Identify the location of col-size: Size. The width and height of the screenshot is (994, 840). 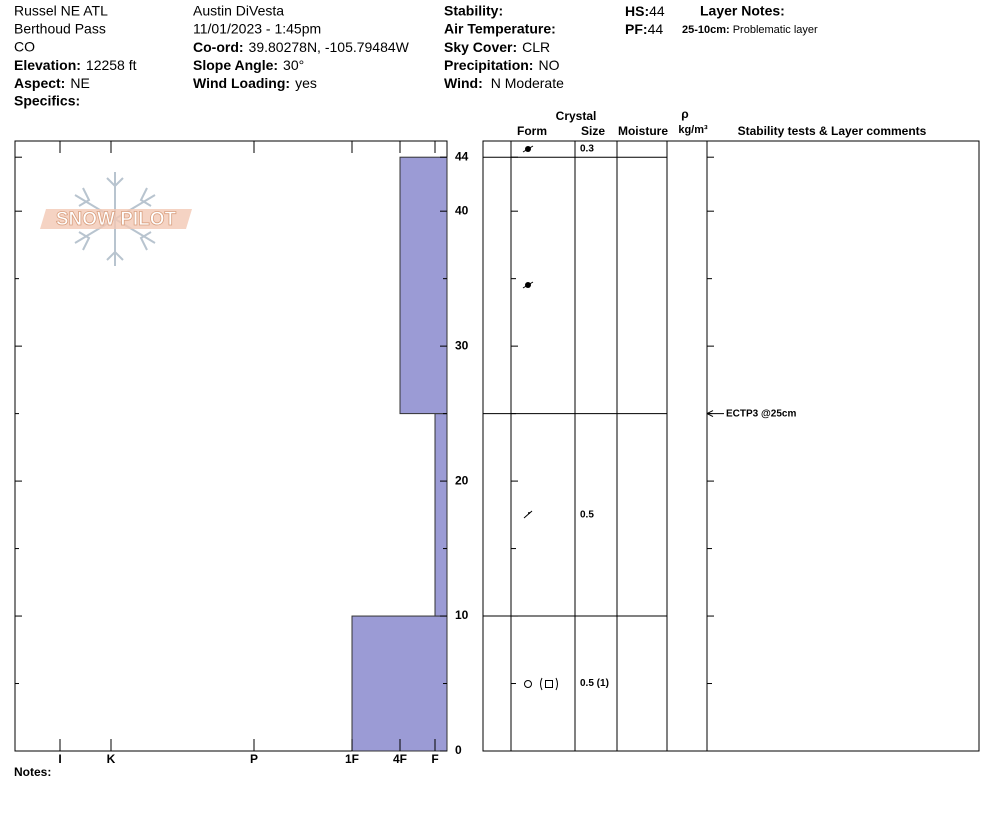
(593, 131).